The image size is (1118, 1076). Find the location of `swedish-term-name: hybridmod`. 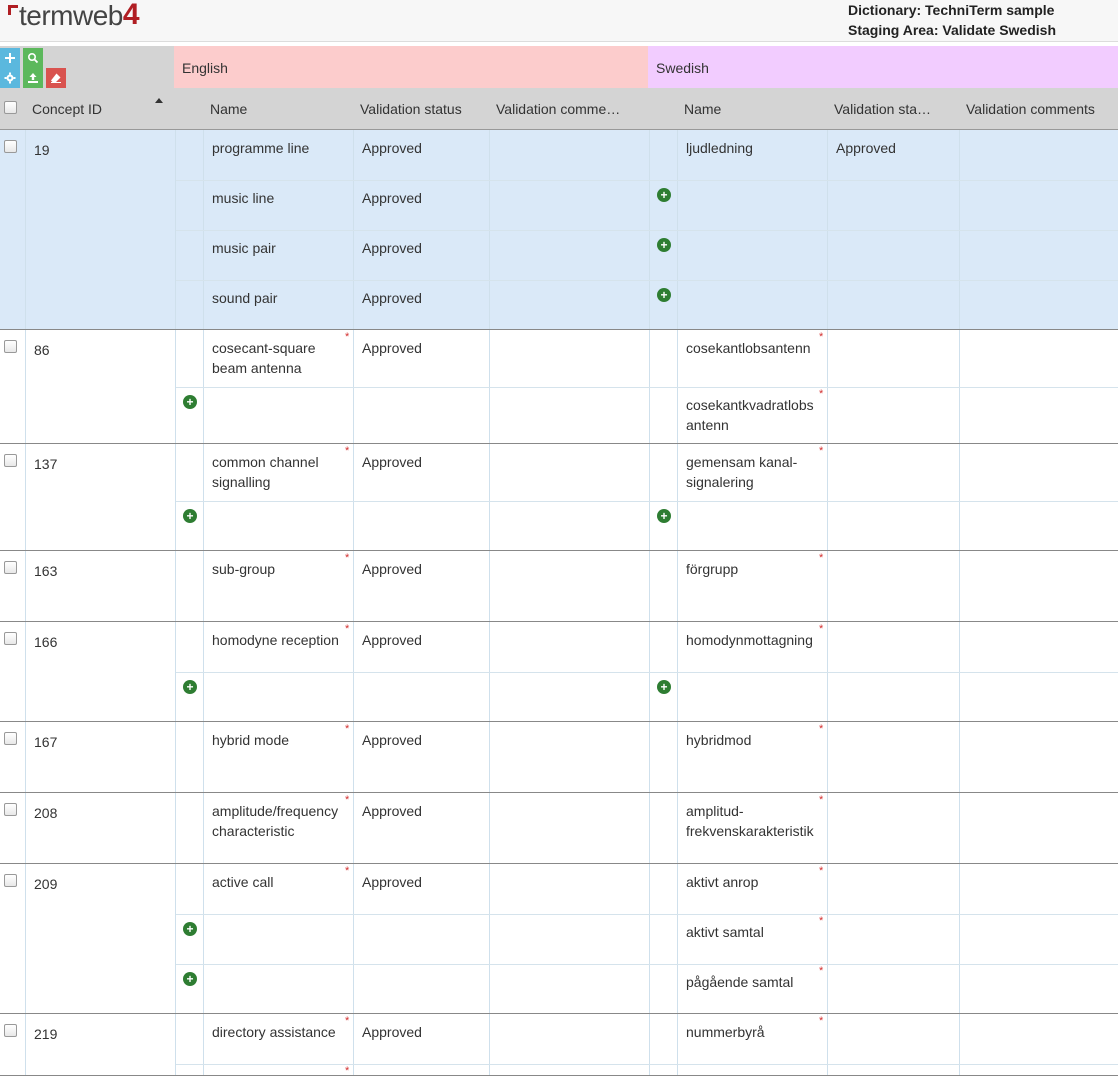

swedish-term-name: hybridmod is located at coordinates (719, 740).